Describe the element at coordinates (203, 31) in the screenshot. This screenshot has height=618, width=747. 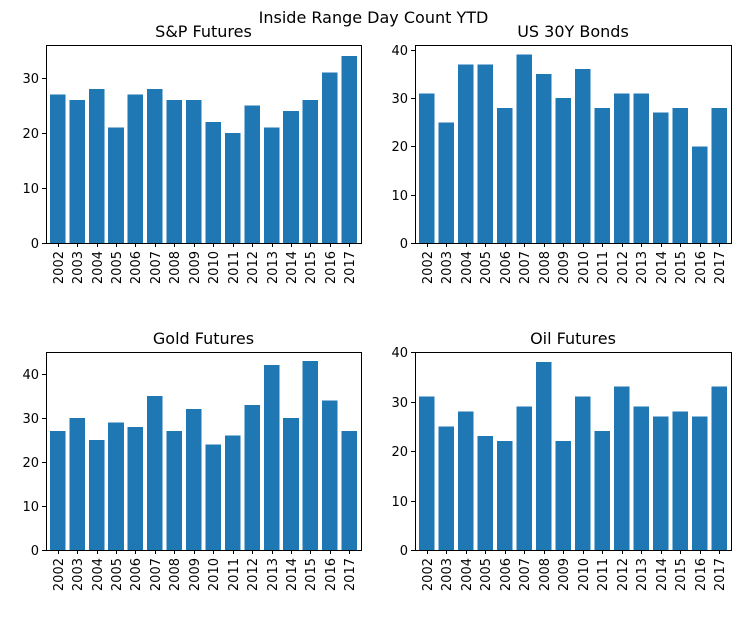
I see `subplot-title: S&P Futures` at that location.